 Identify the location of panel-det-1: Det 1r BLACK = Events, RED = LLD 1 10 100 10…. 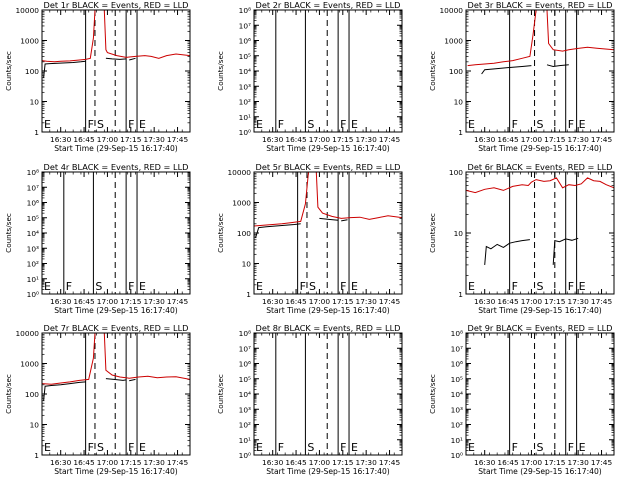
(97, 76).